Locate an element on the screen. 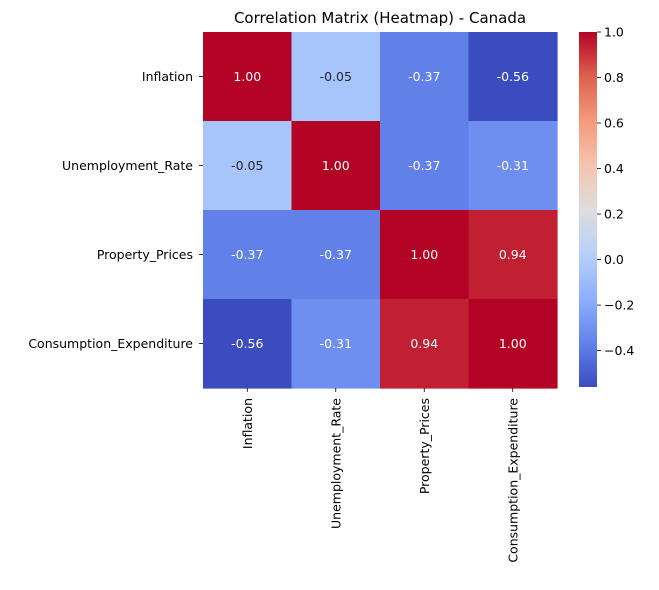  colorbar-tick-label: 1.0 is located at coordinates (614, 32).